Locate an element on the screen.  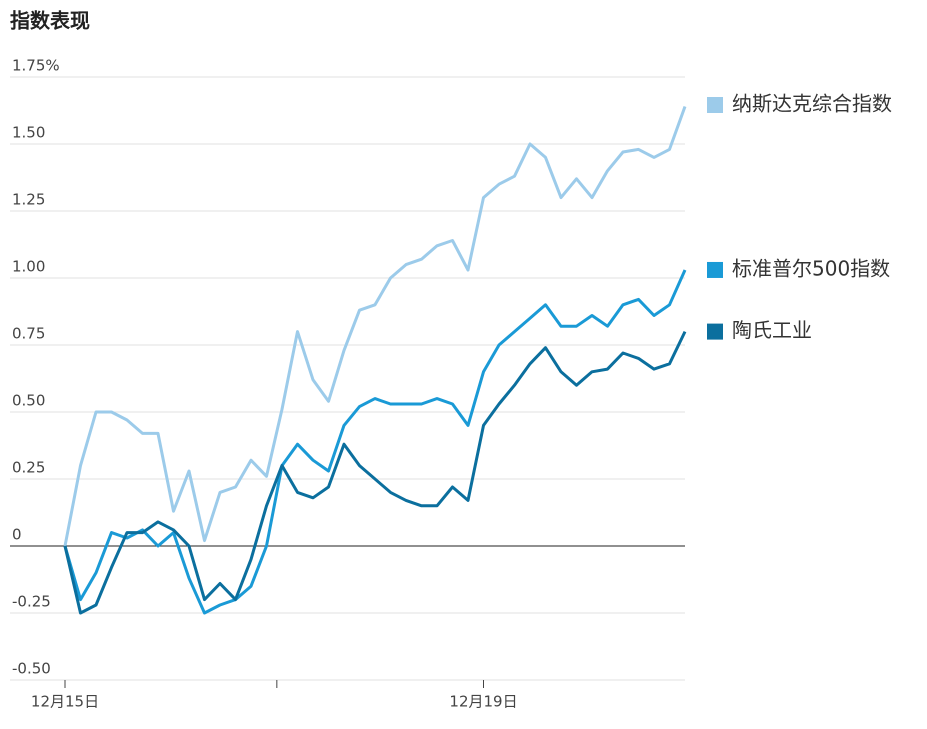
y-tick-label: 1.50 is located at coordinates (28, 133).